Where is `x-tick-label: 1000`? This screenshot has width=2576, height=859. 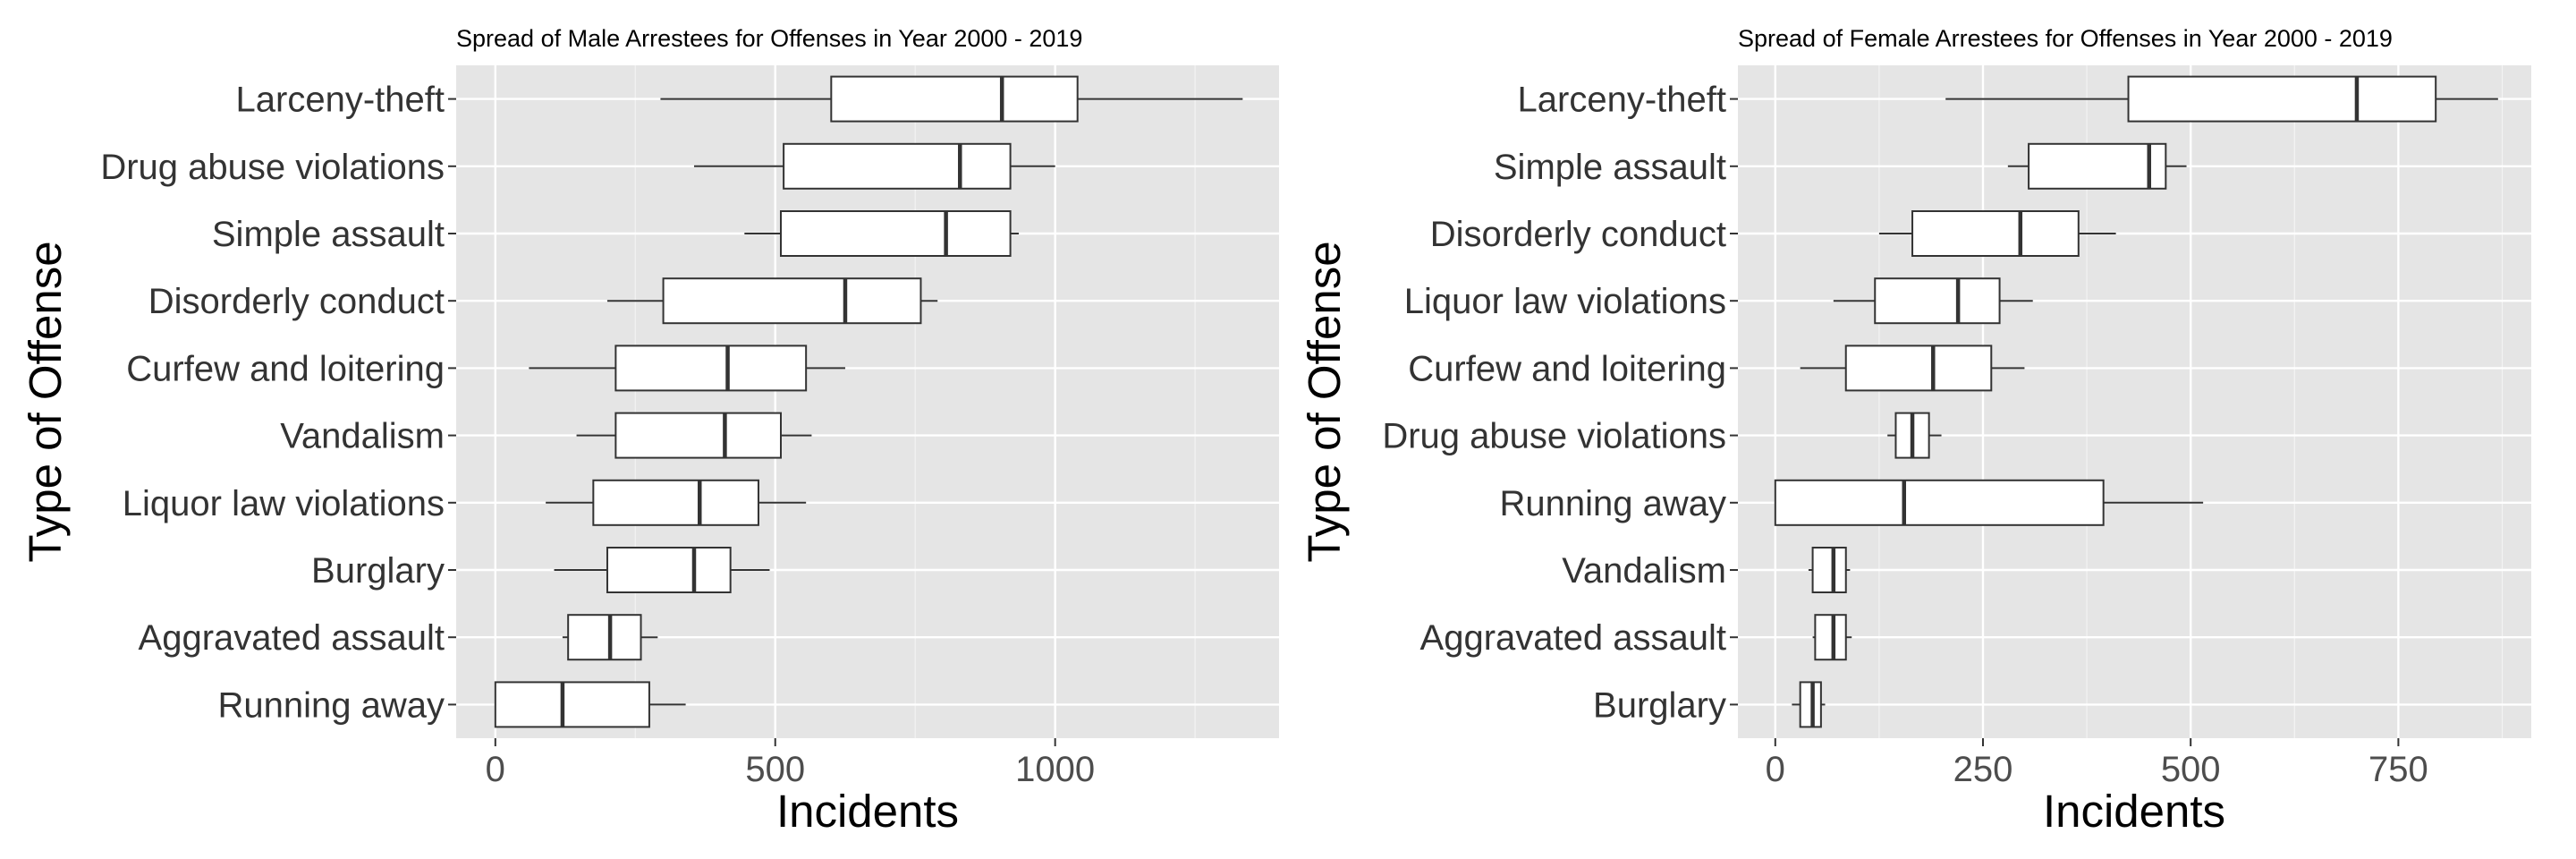
x-tick-label: 1000 is located at coordinates (1055, 769).